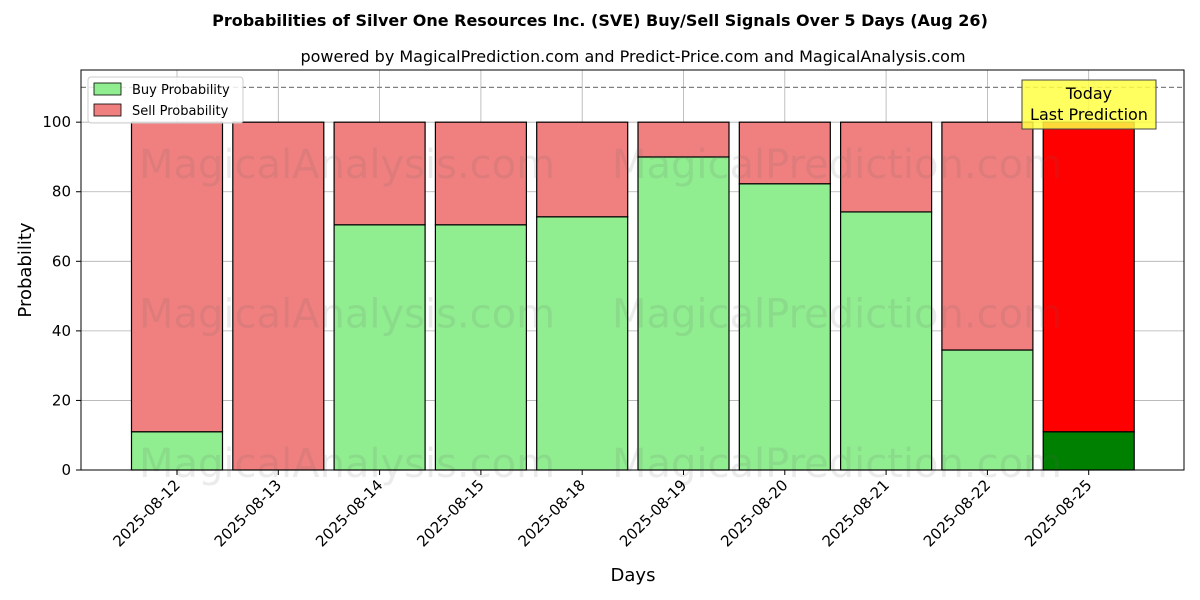  Describe the element at coordinates (856, 513) in the screenshot. I see `x-tick-label: 2025-08-21` at that location.